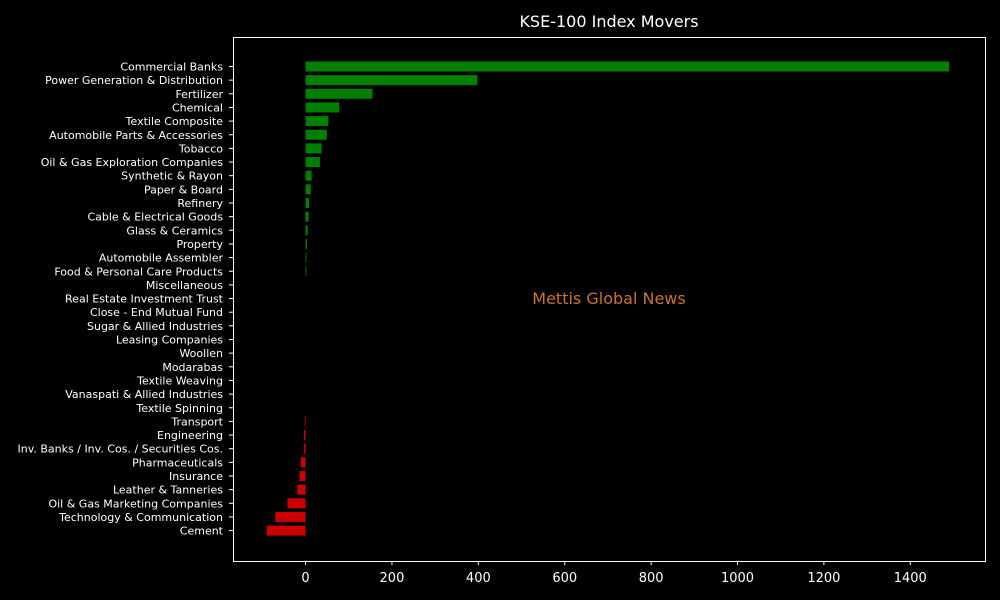 The height and width of the screenshot is (600, 1000). Describe the element at coordinates (169, 340) in the screenshot. I see `category-label: Leasing Companies` at that location.